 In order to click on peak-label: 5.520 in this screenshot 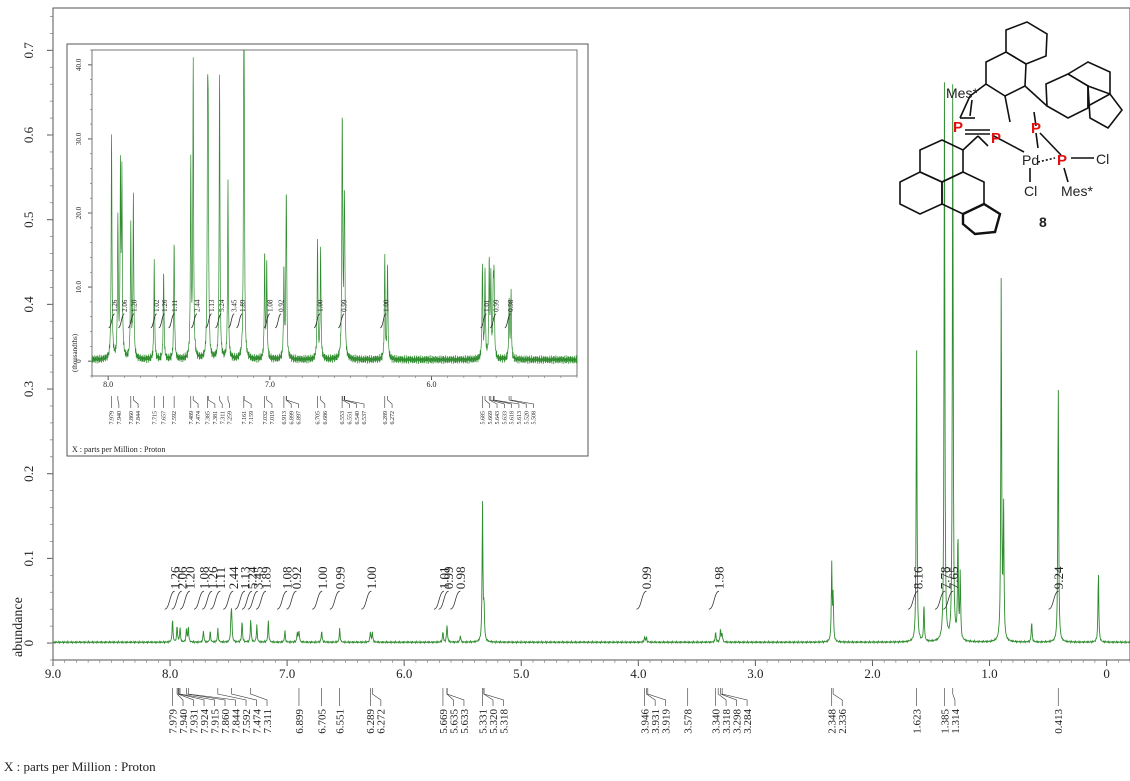, I will do `click(527, 418)`.